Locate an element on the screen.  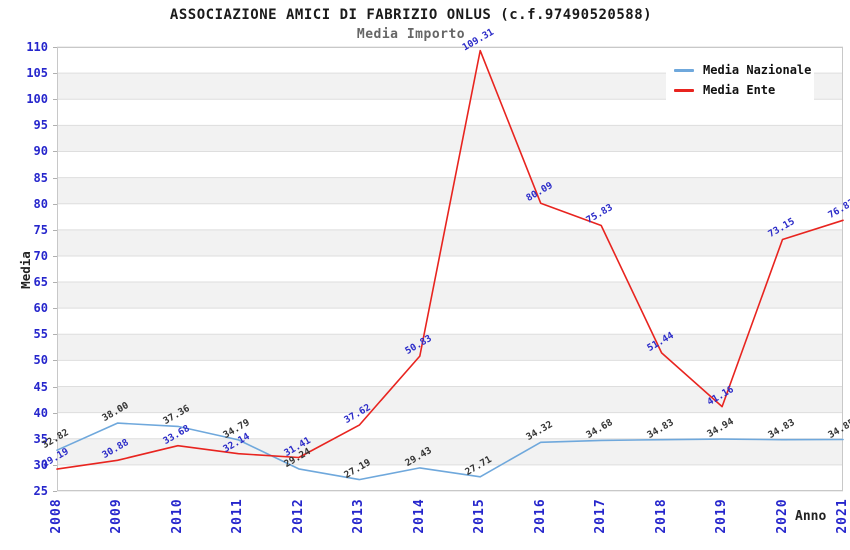
x-axis-tick-label: 2016 is located at coordinates (540, 516).